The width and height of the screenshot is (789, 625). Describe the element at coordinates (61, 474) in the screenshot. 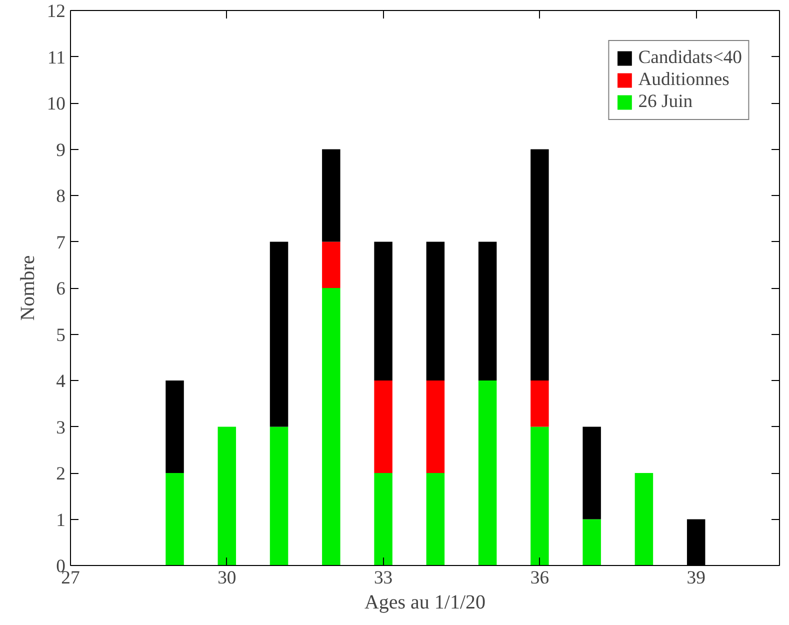

I see `y-tick-label: 2` at that location.